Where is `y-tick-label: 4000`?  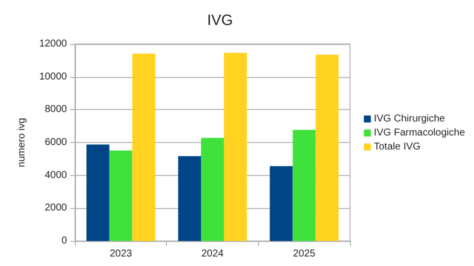
y-tick-label: 4000 is located at coordinates (56, 175).